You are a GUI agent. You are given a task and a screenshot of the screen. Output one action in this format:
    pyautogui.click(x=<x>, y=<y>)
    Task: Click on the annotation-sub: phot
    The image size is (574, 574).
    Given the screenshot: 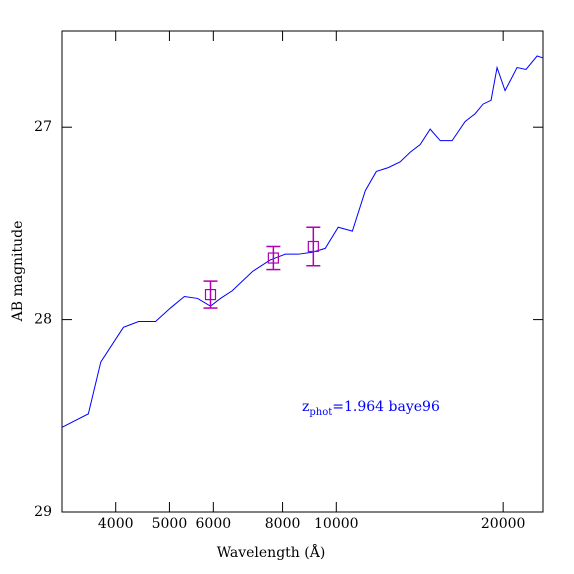 What is the action you would take?
    pyautogui.click(x=320, y=412)
    